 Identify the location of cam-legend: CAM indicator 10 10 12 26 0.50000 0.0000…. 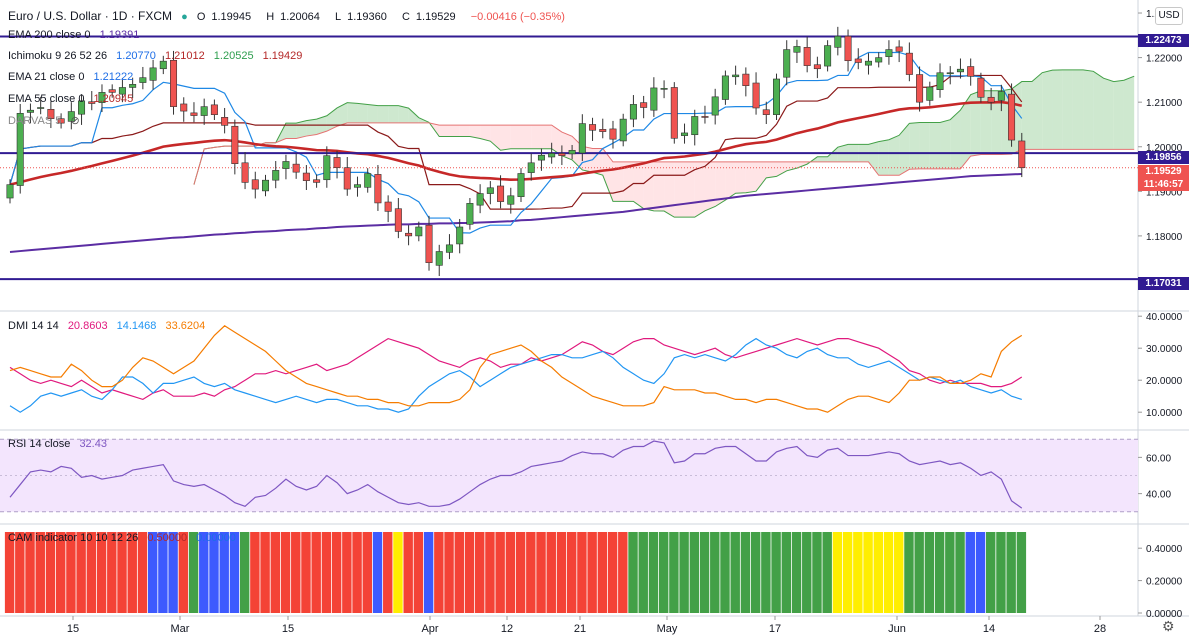
(125, 538).